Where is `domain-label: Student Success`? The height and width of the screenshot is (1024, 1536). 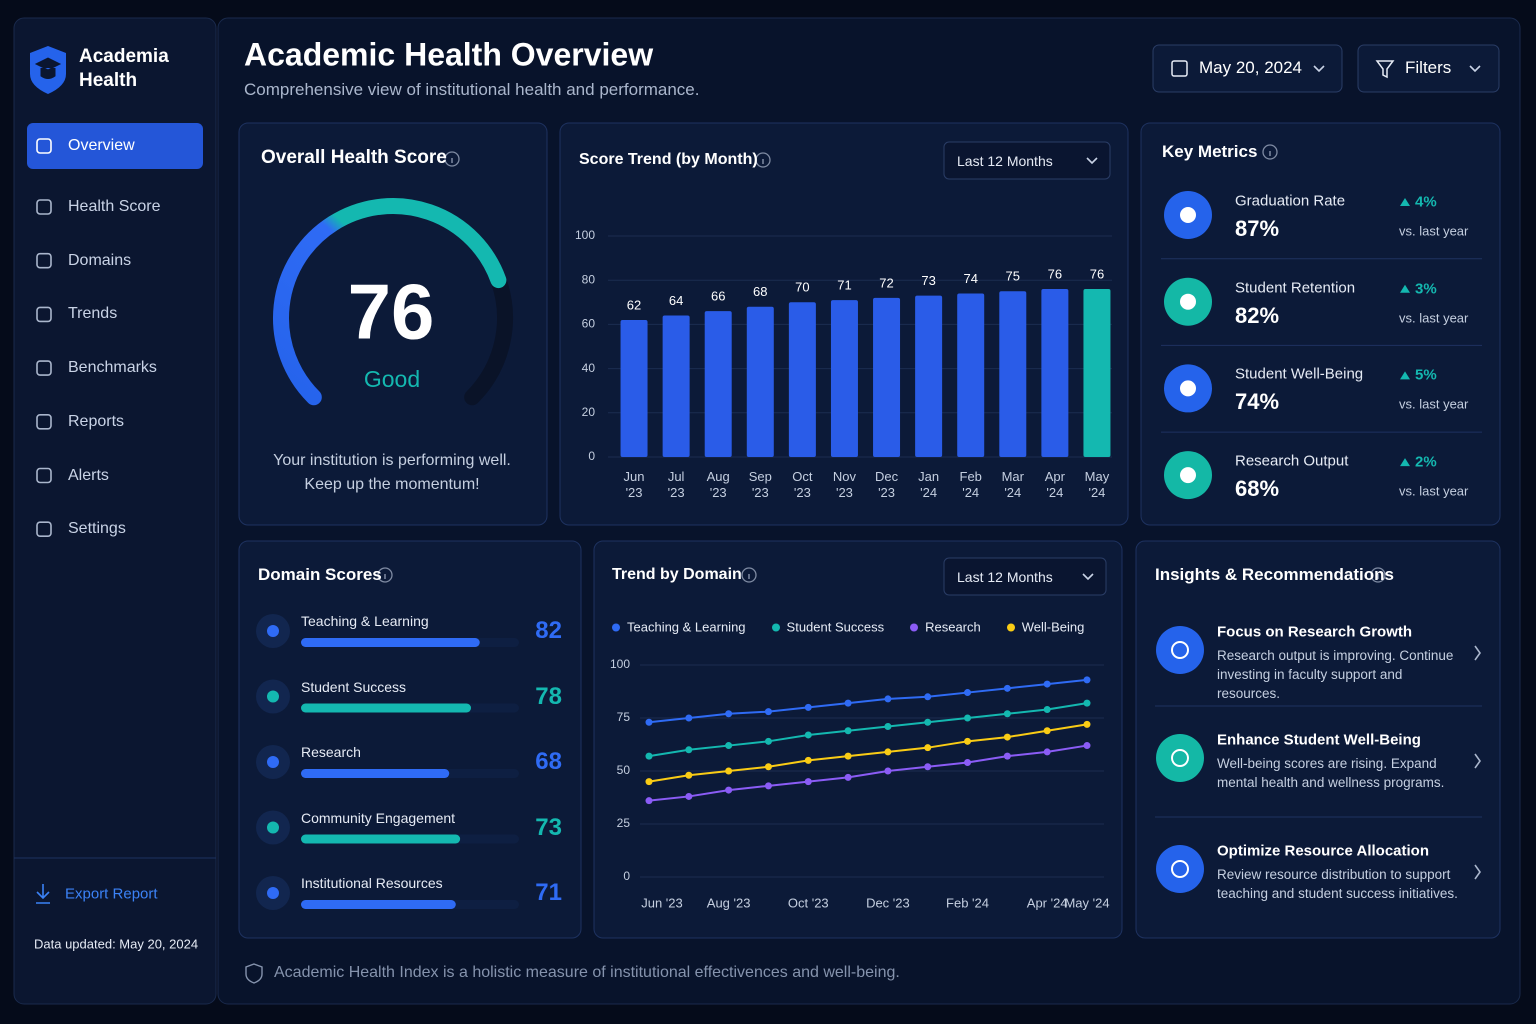
domain-label: Student Success is located at coordinates (354, 686).